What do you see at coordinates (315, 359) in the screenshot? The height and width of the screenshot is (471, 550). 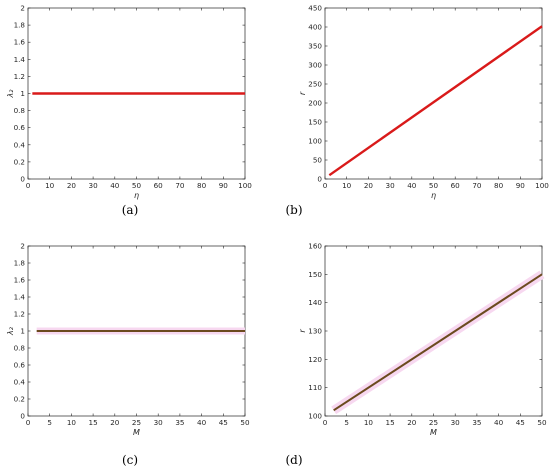 I see `y-tick-label: 120` at bounding box center [315, 359].